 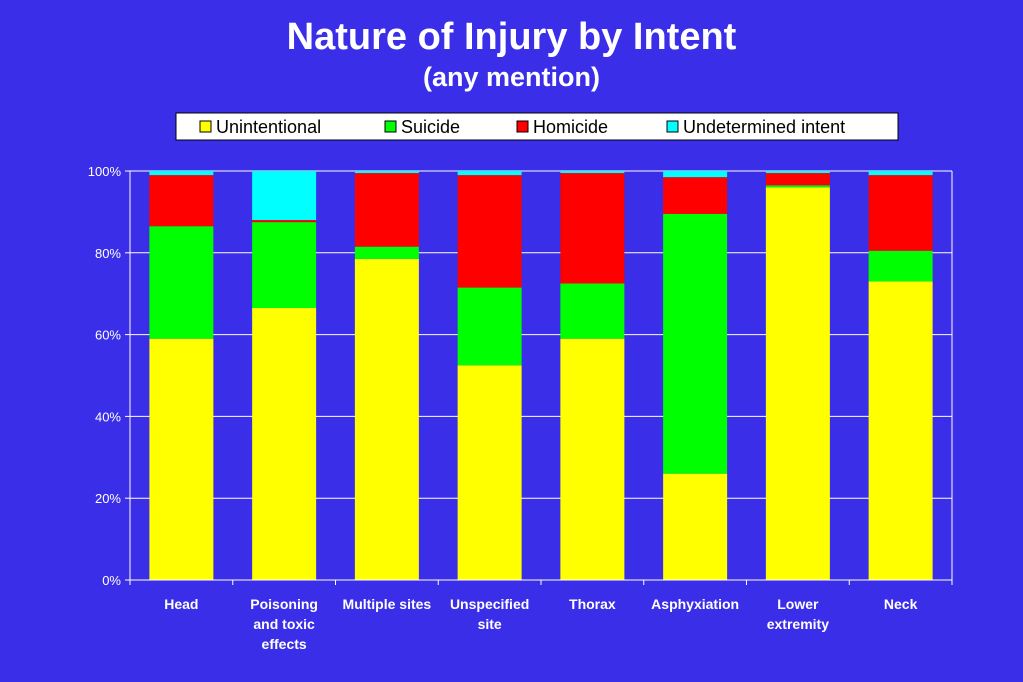 What do you see at coordinates (284, 644) in the screenshot?
I see `x-tick-label-1-2: effects` at bounding box center [284, 644].